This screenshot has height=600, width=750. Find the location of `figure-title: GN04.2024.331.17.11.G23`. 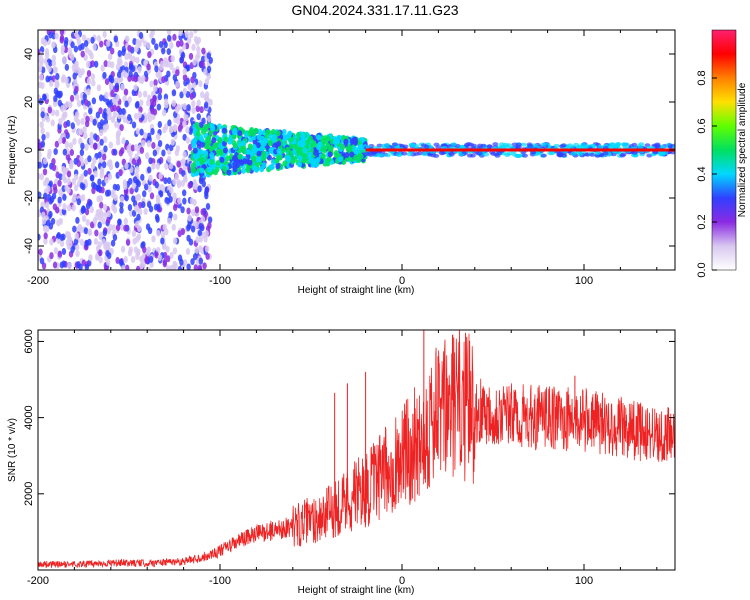

figure-title: GN04.2024.331.17.11.G23 is located at coordinates (374, 10).